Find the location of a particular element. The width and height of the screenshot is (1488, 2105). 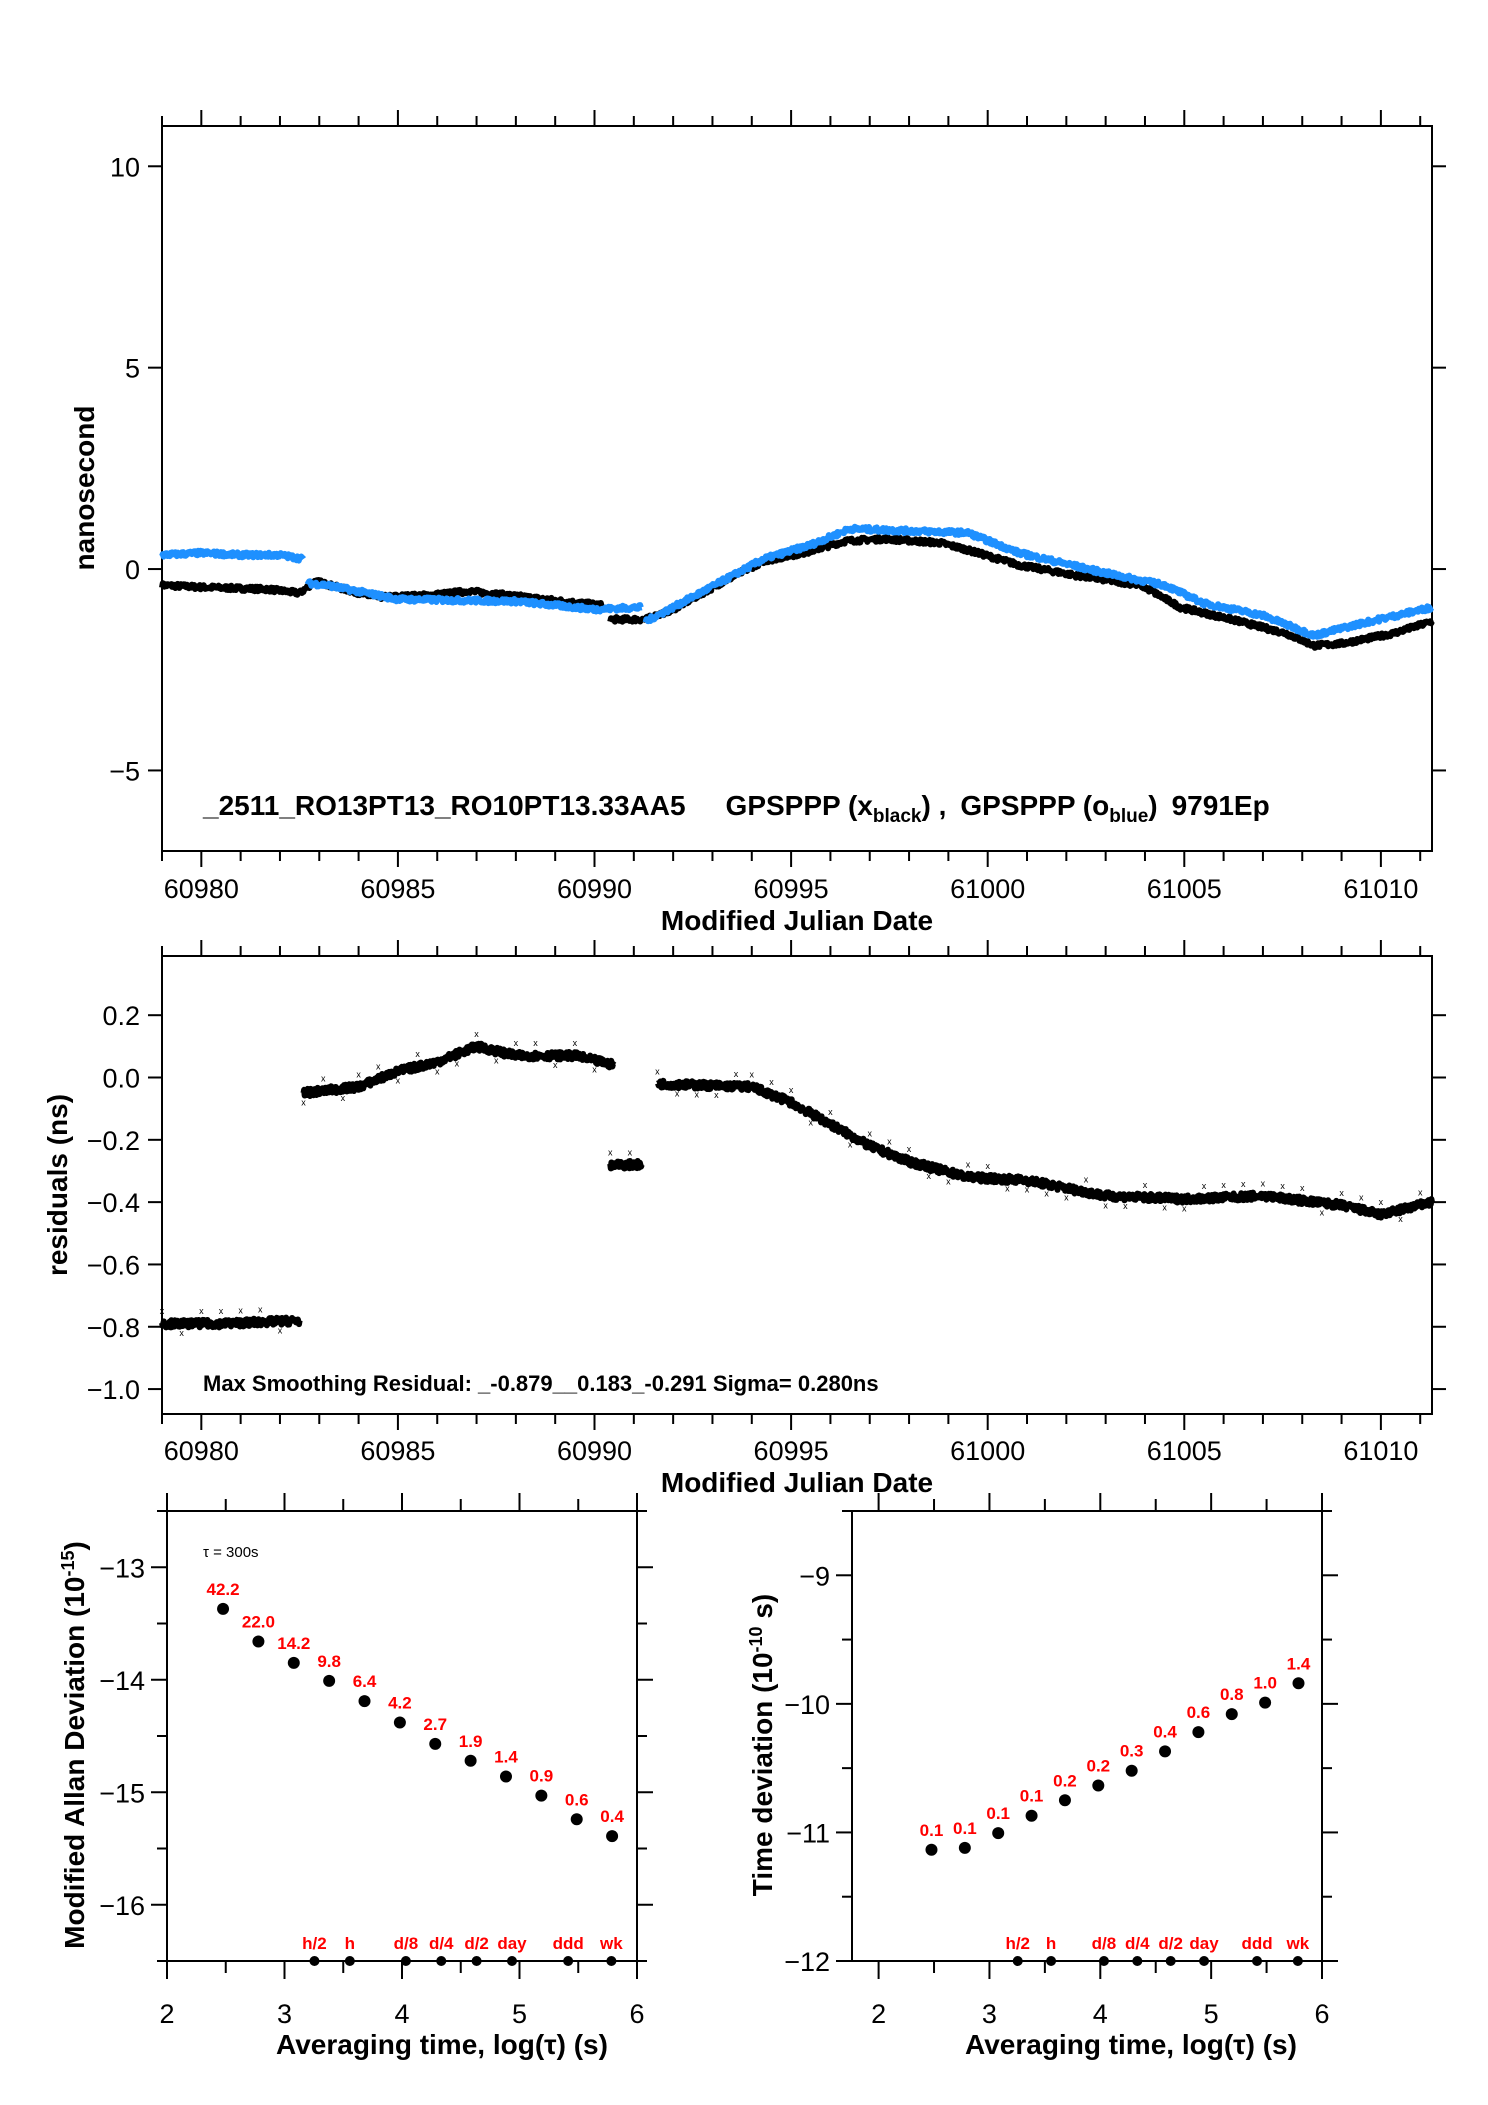

adev-y-axis-title: Modified Allan Deviation (10-15) is located at coordinates (74, 1745).